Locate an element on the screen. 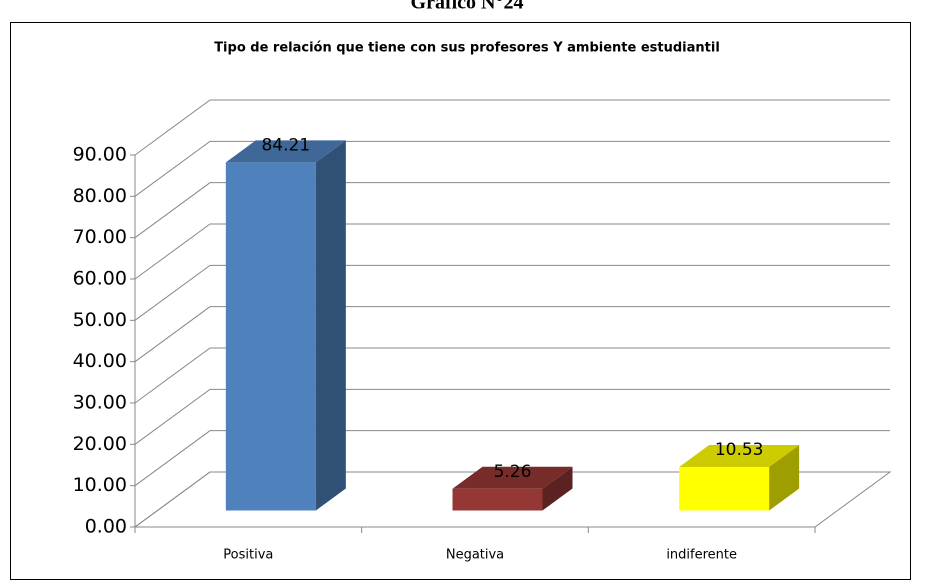 The width and height of the screenshot is (934, 585). heading: Gráfico N°24 is located at coordinates (467, 7).